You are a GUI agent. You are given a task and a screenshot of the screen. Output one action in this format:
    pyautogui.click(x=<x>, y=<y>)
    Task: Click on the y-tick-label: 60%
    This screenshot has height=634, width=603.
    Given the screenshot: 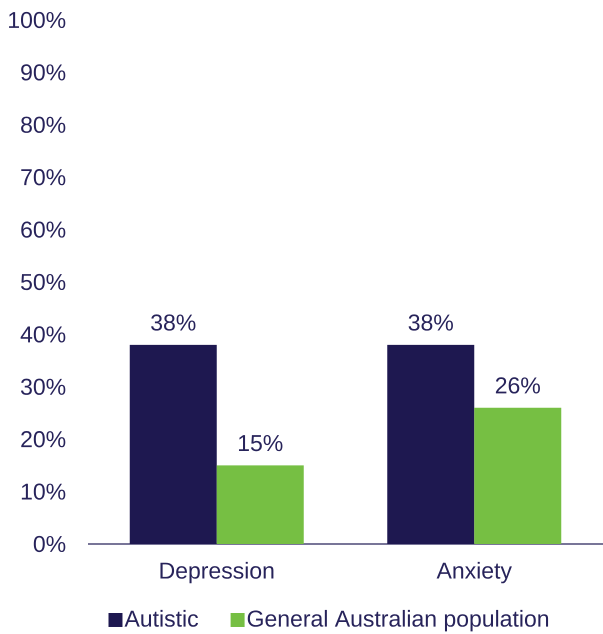 What is the action you would take?
    pyautogui.click(x=43, y=229)
    